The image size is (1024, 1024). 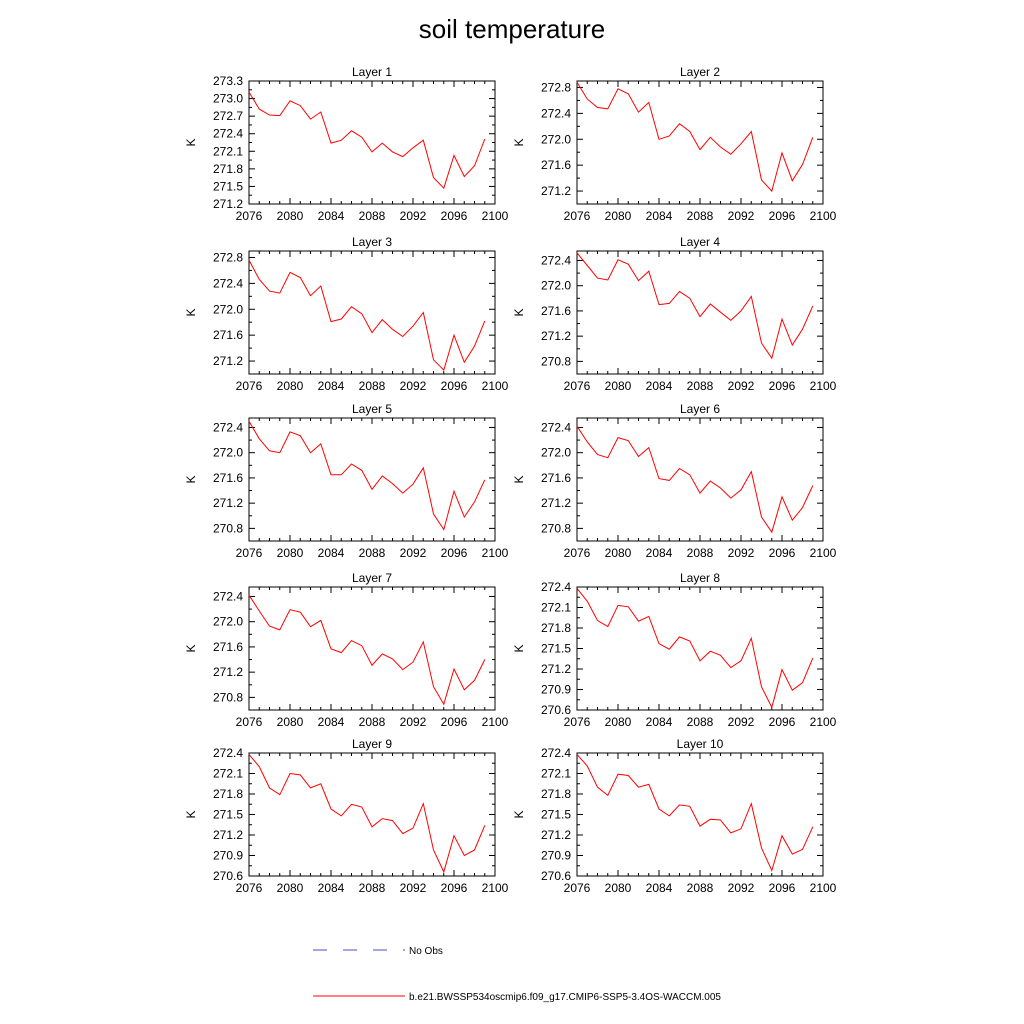 What do you see at coordinates (700, 72) in the screenshot?
I see `panel-title: Layer 2` at bounding box center [700, 72].